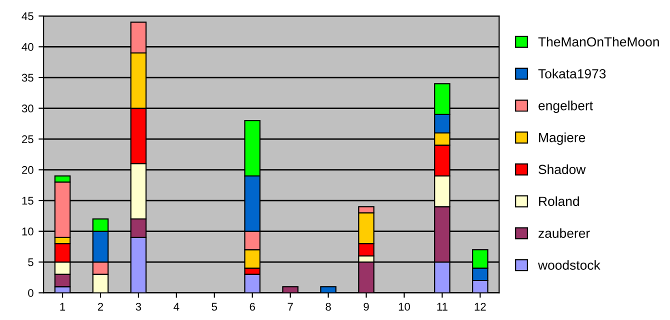 The height and width of the screenshot is (320, 670). Describe the element at coordinates (290, 306) in the screenshot. I see `x-tick-label: 7` at that location.